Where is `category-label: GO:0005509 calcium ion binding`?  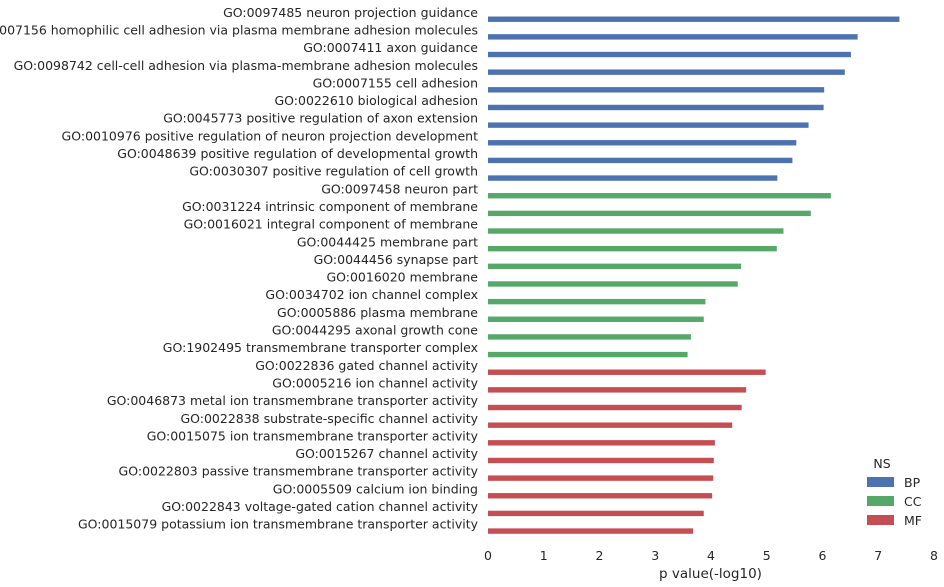
category-label: GO:0005509 calcium ion binding is located at coordinates (375, 488).